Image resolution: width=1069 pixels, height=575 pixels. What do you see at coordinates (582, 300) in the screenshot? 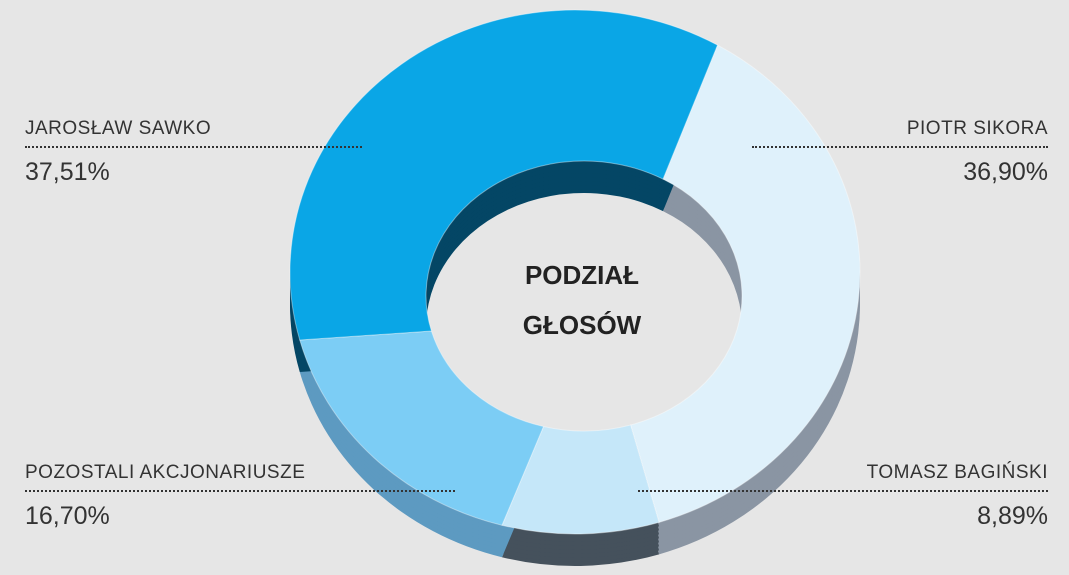
I see `chart-title: PODZIAŁ GŁOSÓW` at bounding box center [582, 300].